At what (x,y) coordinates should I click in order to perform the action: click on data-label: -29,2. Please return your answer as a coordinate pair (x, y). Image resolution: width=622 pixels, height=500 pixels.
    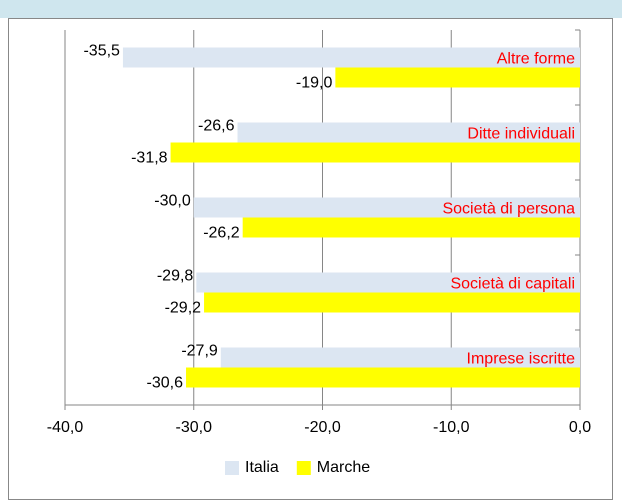
    Looking at the image, I should click on (183, 308).